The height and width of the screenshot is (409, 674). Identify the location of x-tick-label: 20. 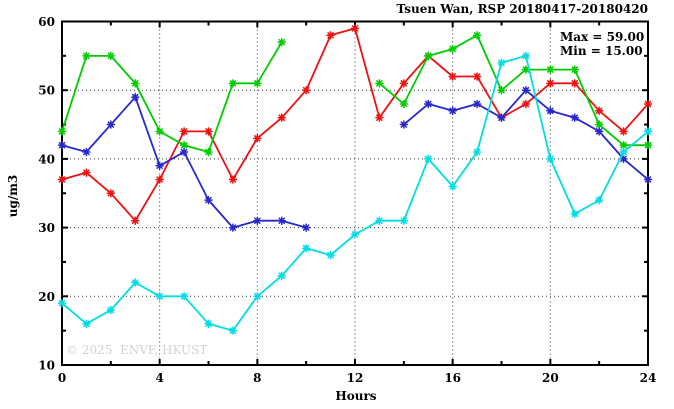
(550, 378).